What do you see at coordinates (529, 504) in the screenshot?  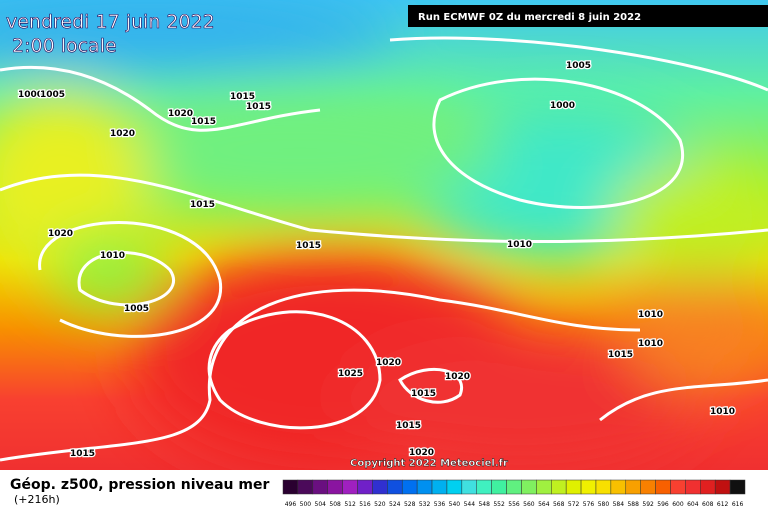 I see `colorbar-label: 560` at bounding box center [529, 504].